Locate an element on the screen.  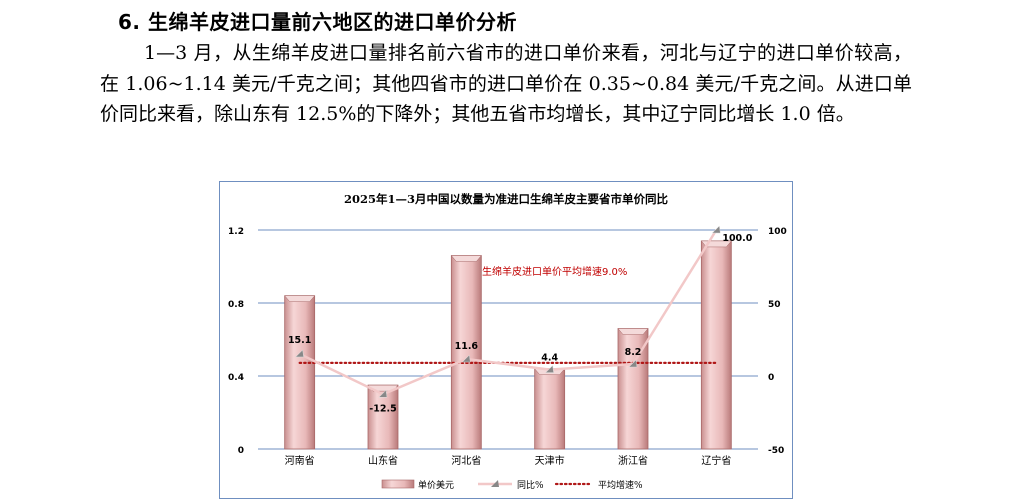
chart-legend: 单价美元 同比% 平均增速% is located at coordinates (512, 485).